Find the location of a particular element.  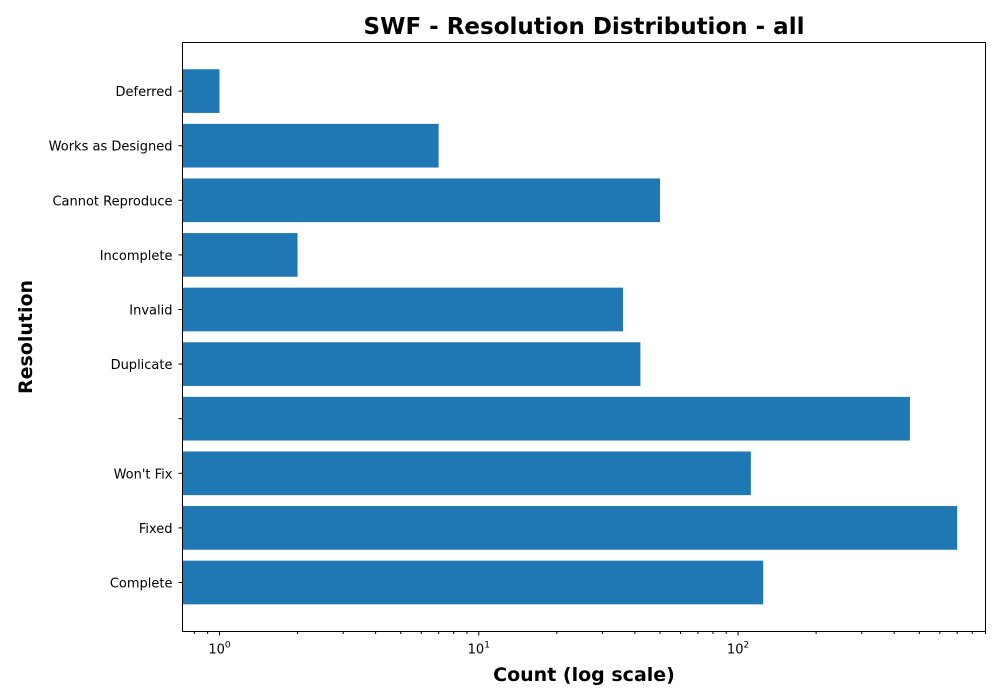

x-tick-label: 10² is located at coordinates (738, 649).